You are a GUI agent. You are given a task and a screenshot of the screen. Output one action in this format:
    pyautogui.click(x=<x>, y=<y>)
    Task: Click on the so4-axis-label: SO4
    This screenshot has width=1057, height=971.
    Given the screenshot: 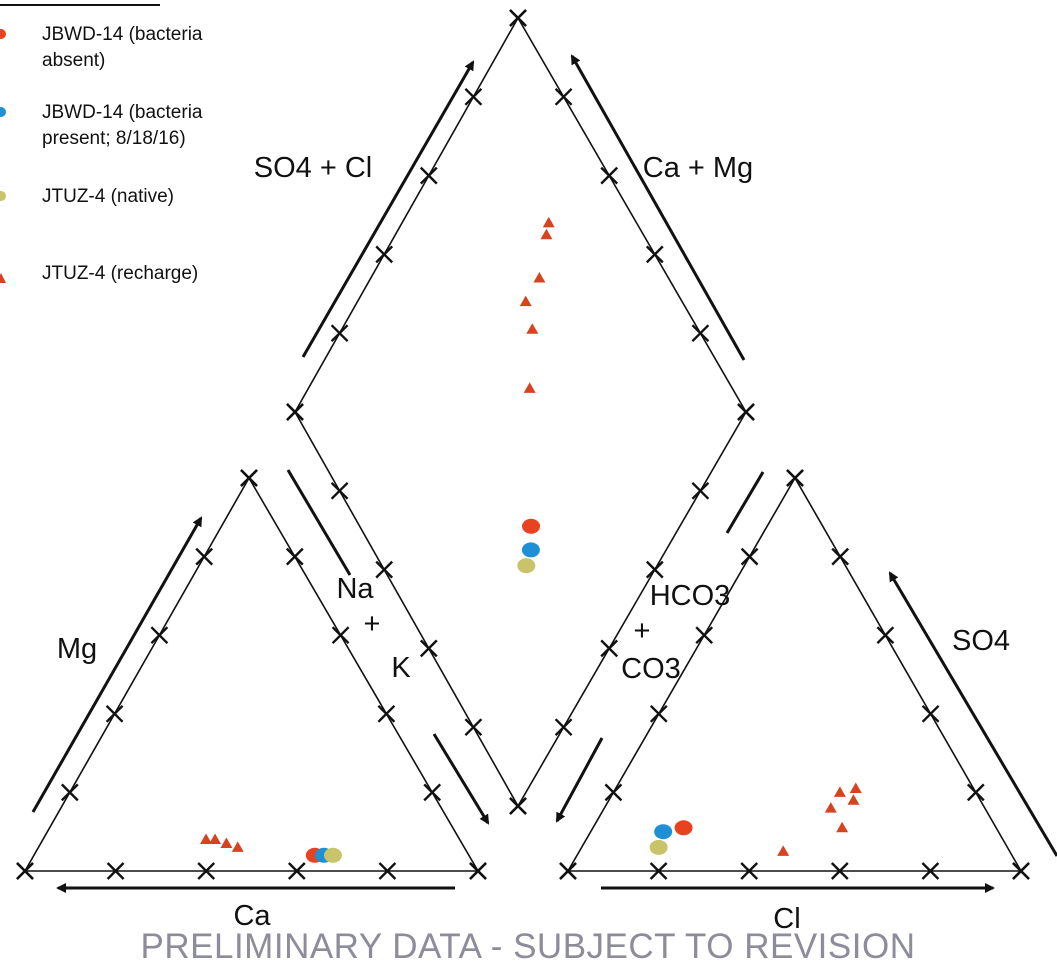 What is the action you would take?
    pyautogui.click(x=981, y=641)
    